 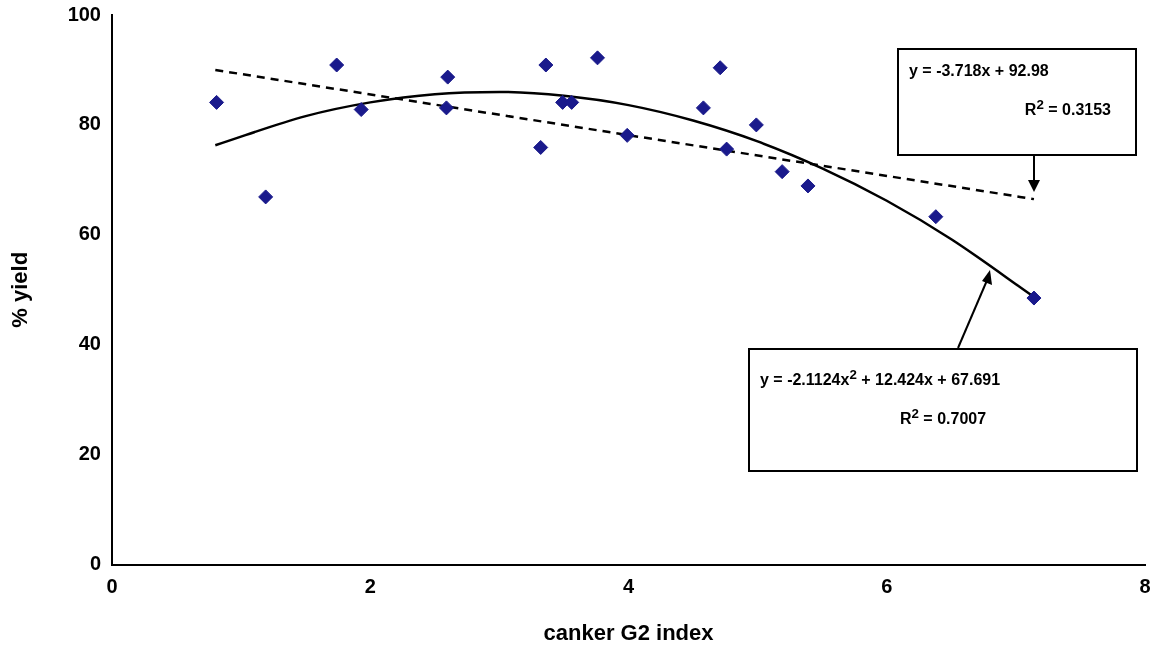 I want to click on y-axis-title: % yield, so click(x=20, y=289).